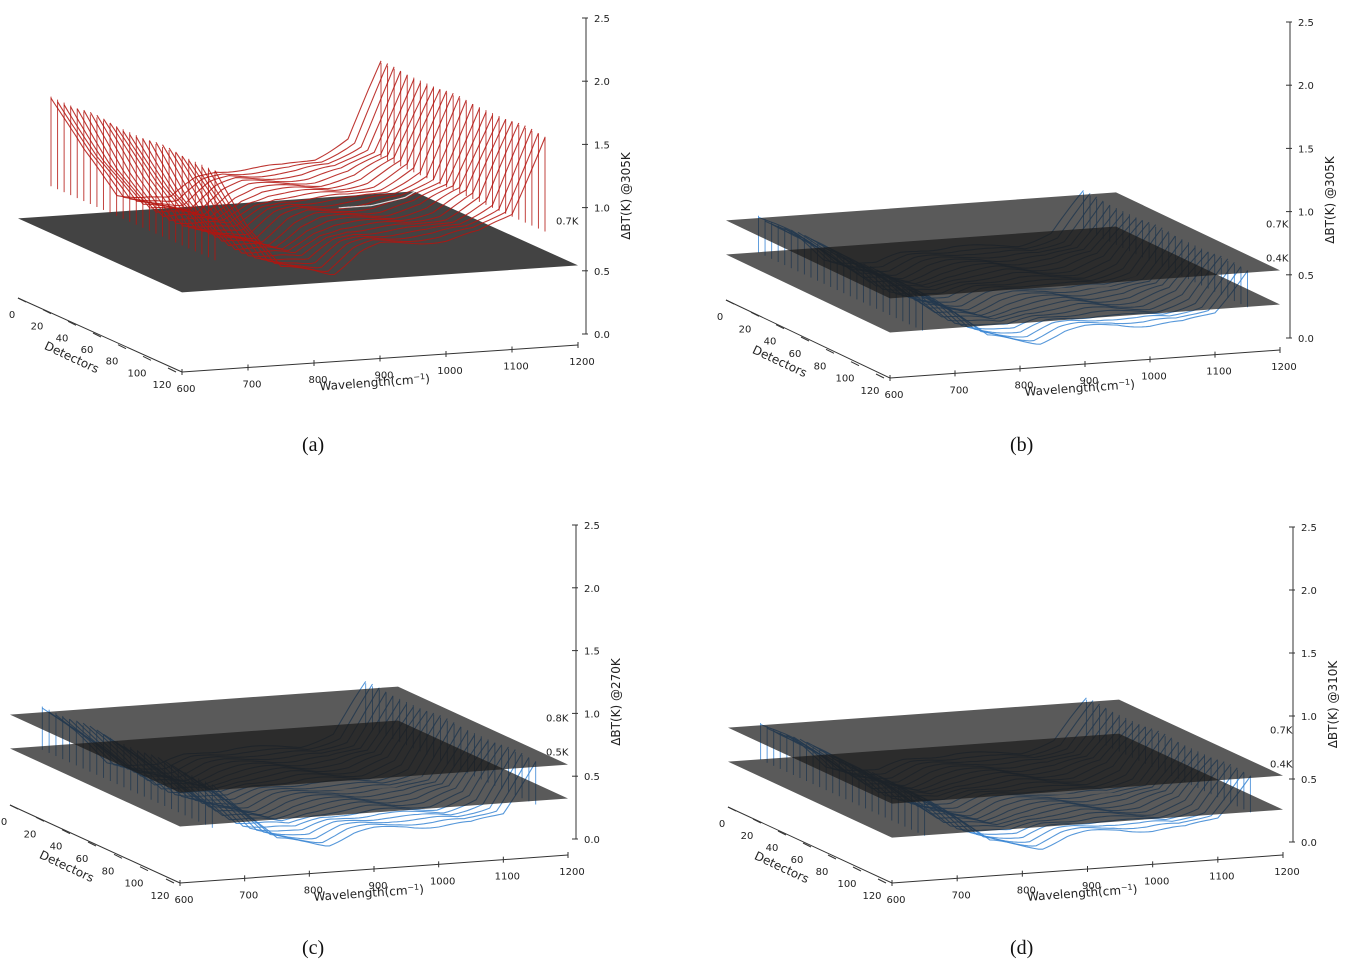 The height and width of the screenshot is (966, 1359). What do you see at coordinates (161, 385) in the screenshot?
I see `y-tick-label: 120` at bounding box center [161, 385].